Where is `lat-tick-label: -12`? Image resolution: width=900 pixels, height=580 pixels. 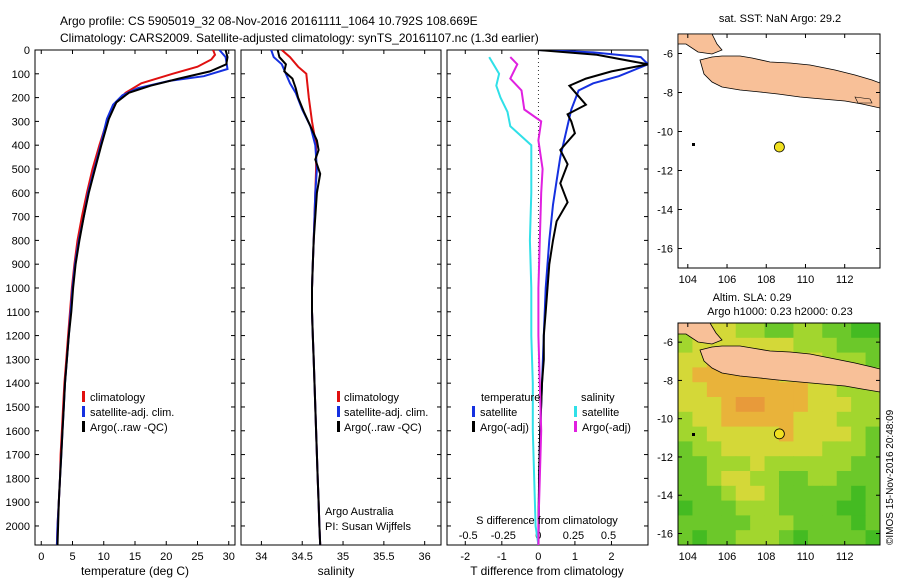 lat-tick-label: -12 is located at coordinates (665, 458).